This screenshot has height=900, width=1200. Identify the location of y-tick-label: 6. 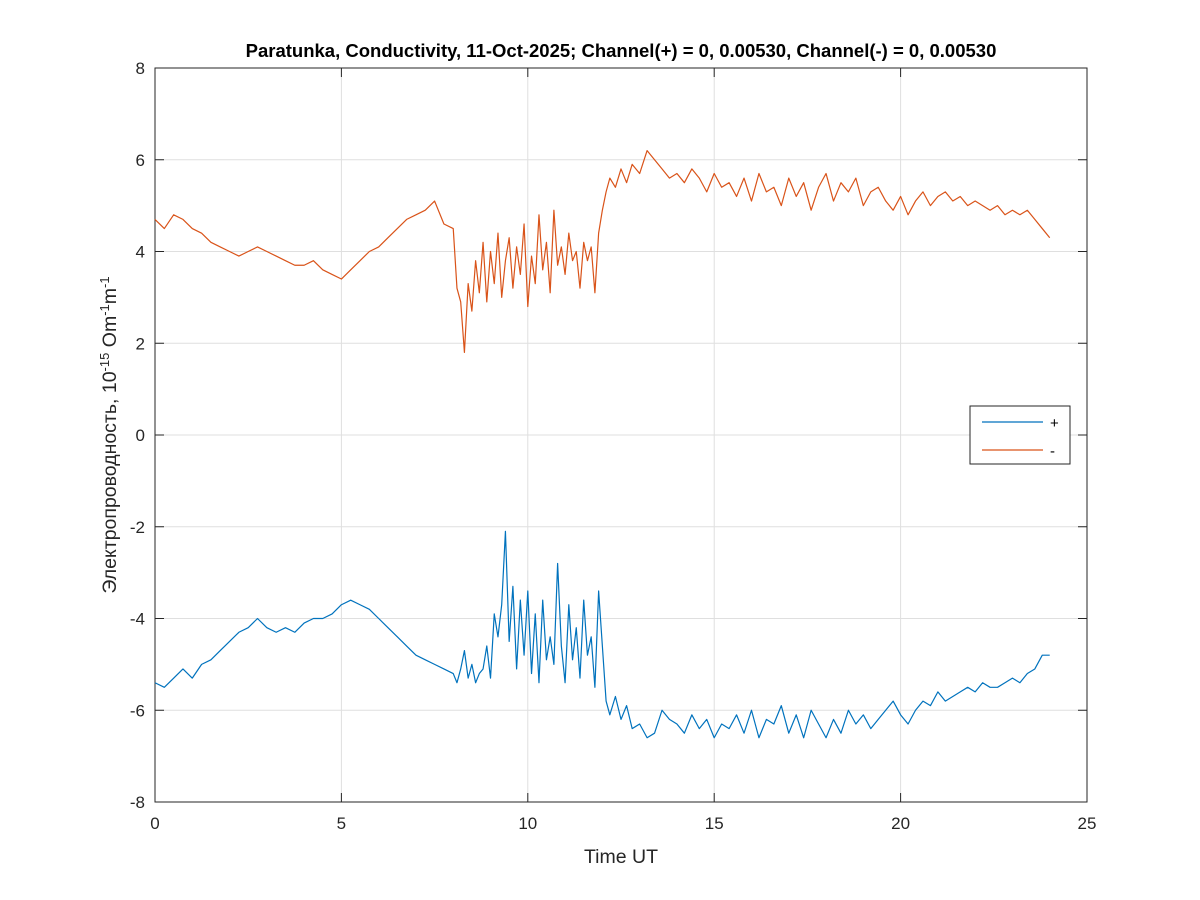
(140, 160).